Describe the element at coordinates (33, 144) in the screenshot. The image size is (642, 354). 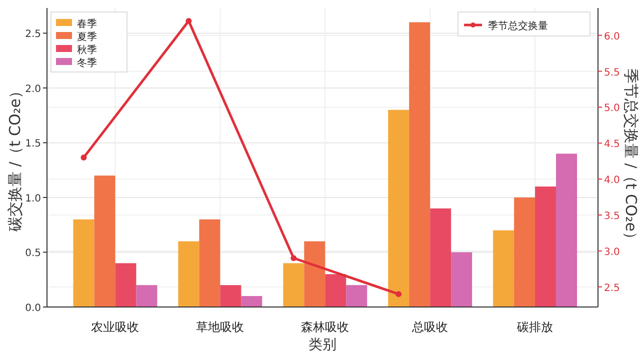
I see `y-tick-label: 1.5` at that location.